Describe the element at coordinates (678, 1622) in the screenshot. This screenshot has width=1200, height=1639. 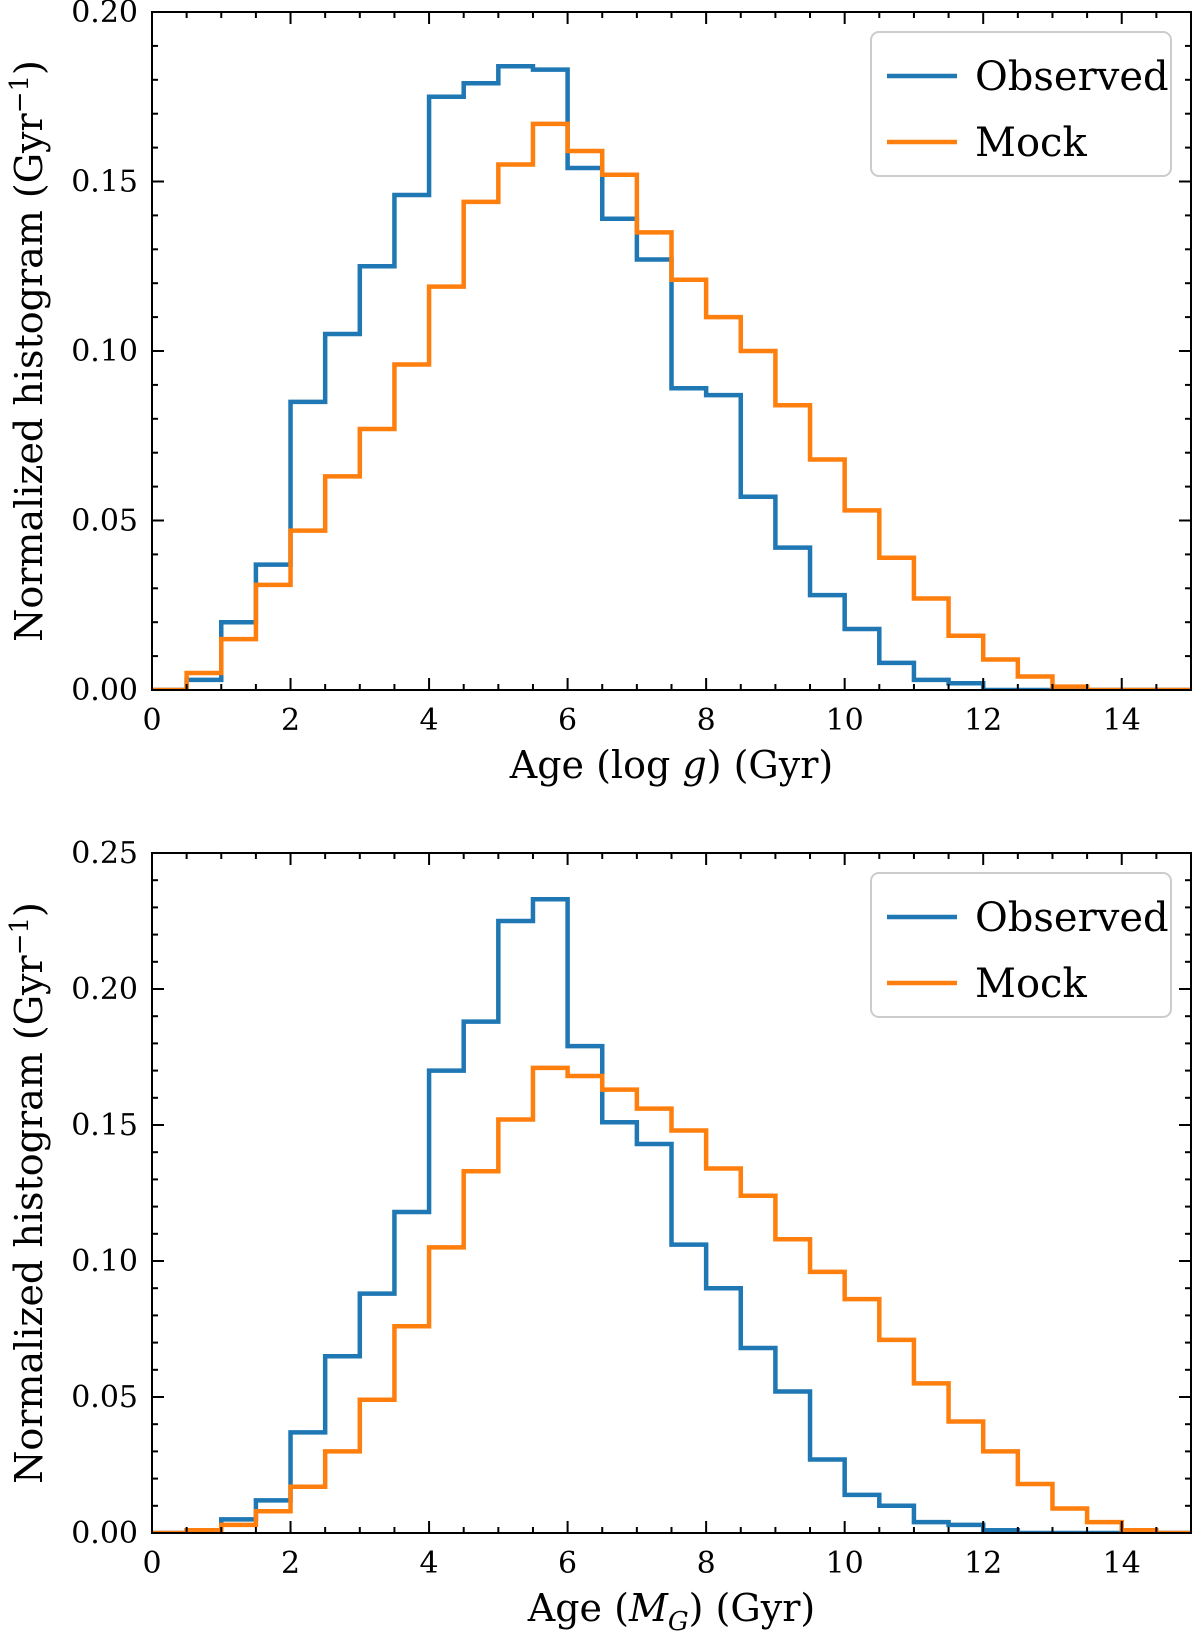
I see `x-axis-label-subscript: G` at that location.